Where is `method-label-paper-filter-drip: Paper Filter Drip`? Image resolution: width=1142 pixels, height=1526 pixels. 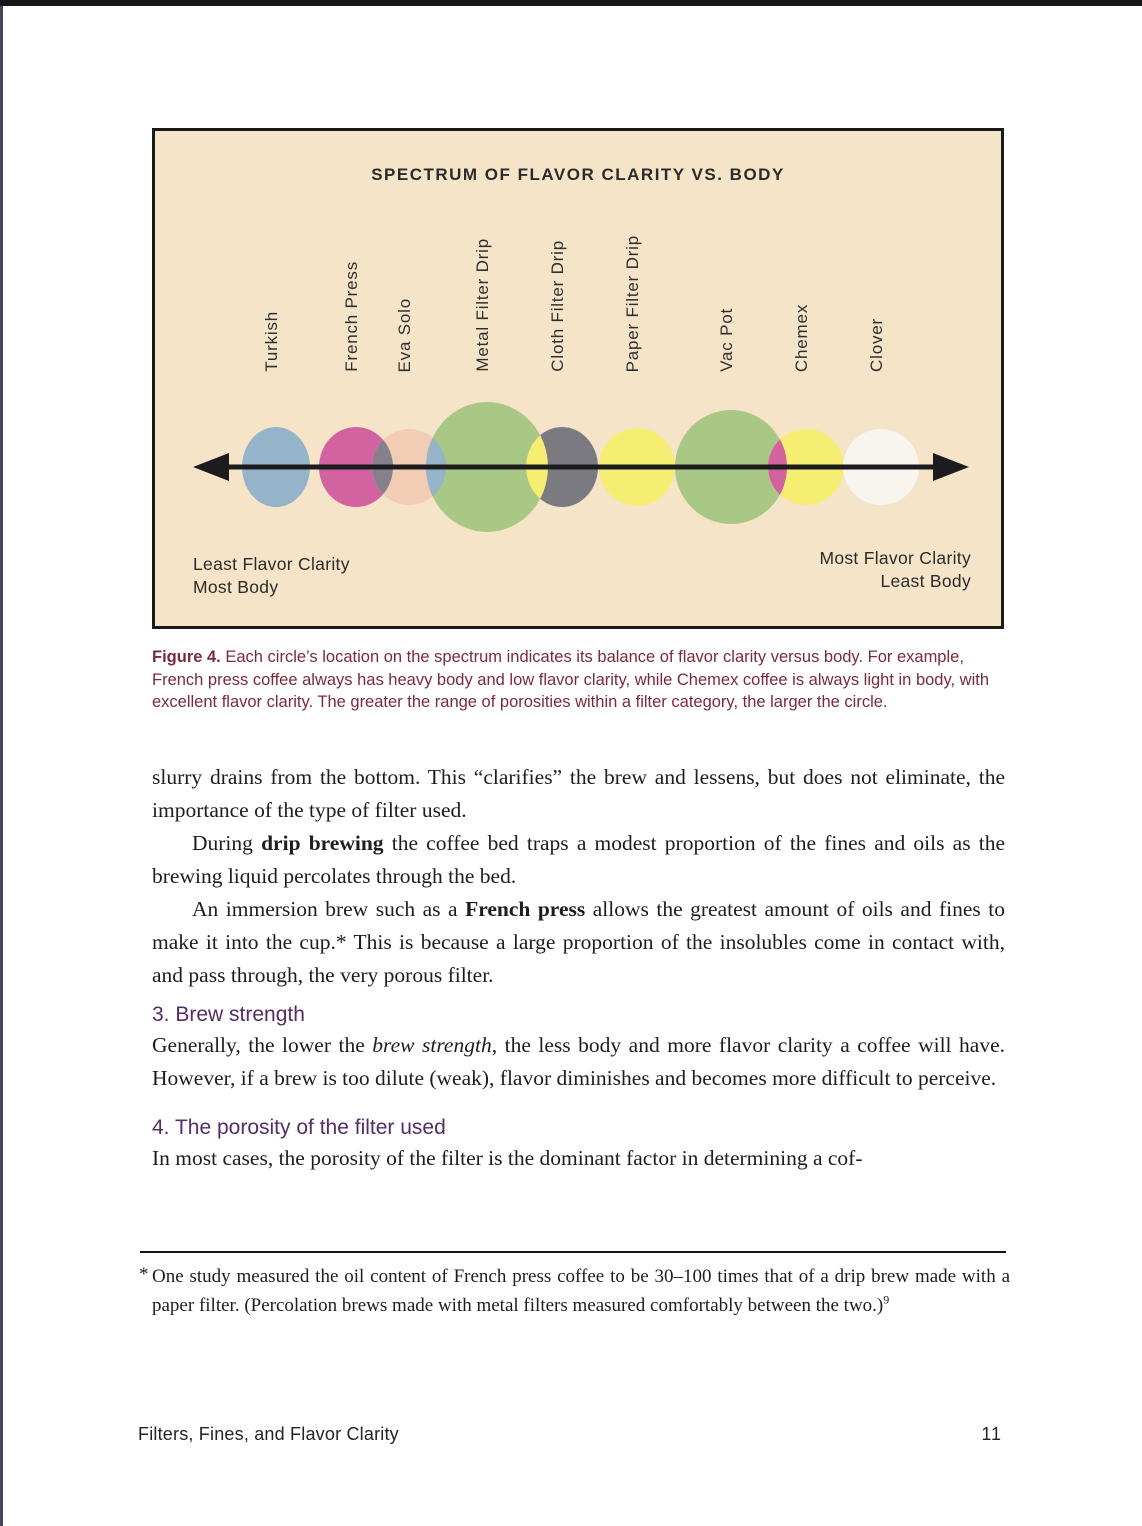 method-label-paper-filter-drip: Paper Filter Drip is located at coordinates (632, 303).